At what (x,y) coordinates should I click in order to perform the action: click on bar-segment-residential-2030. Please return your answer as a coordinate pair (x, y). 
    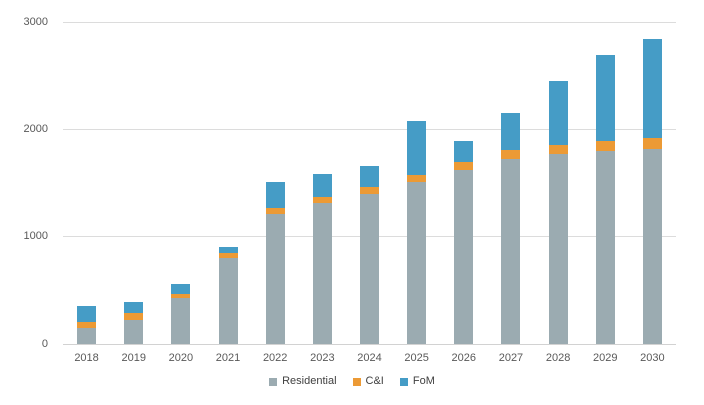
    Looking at the image, I should click on (652, 246).